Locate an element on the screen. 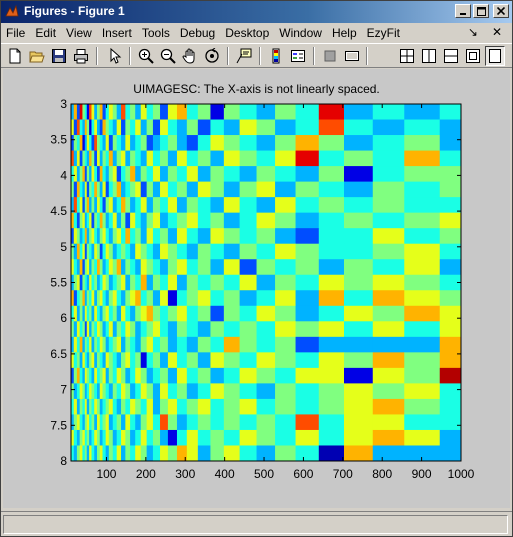 This screenshot has height=537, width=513. menu-debug: Debug is located at coordinates (197, 33).